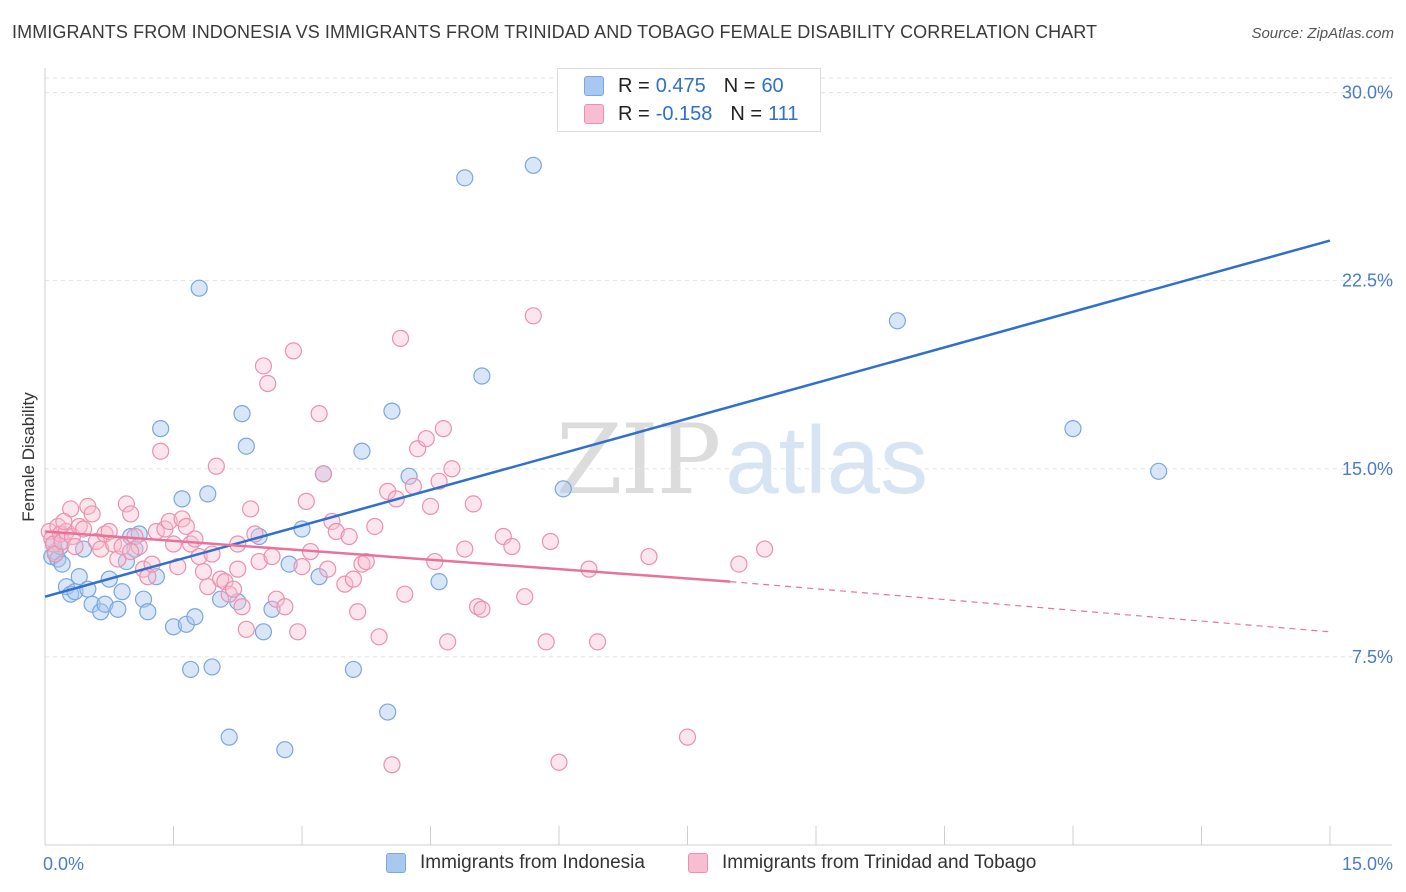  I want to click on y-tick-label: 22.5%, so click(1367, 281).